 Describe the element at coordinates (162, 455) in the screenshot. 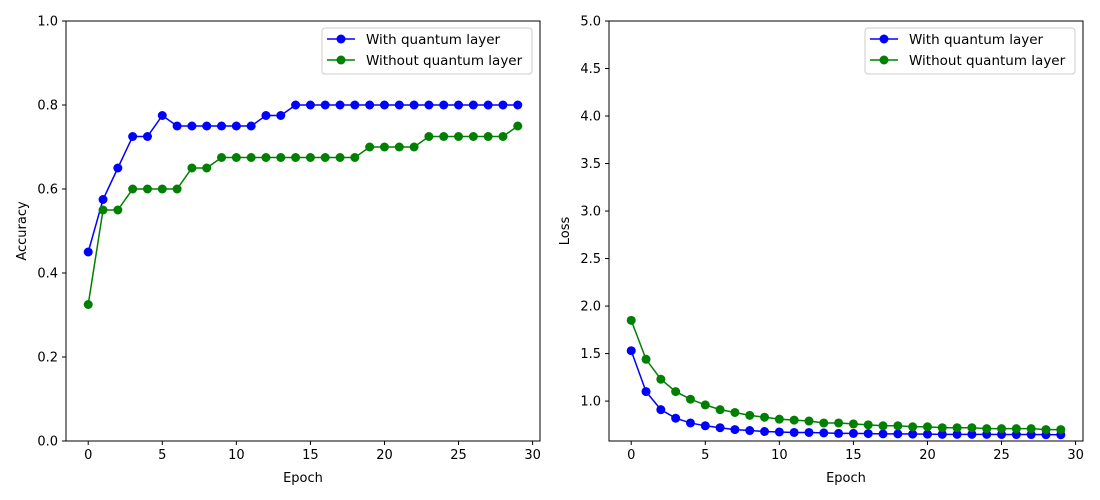

I see `accuracy-x-tick-label: 5` at that location.